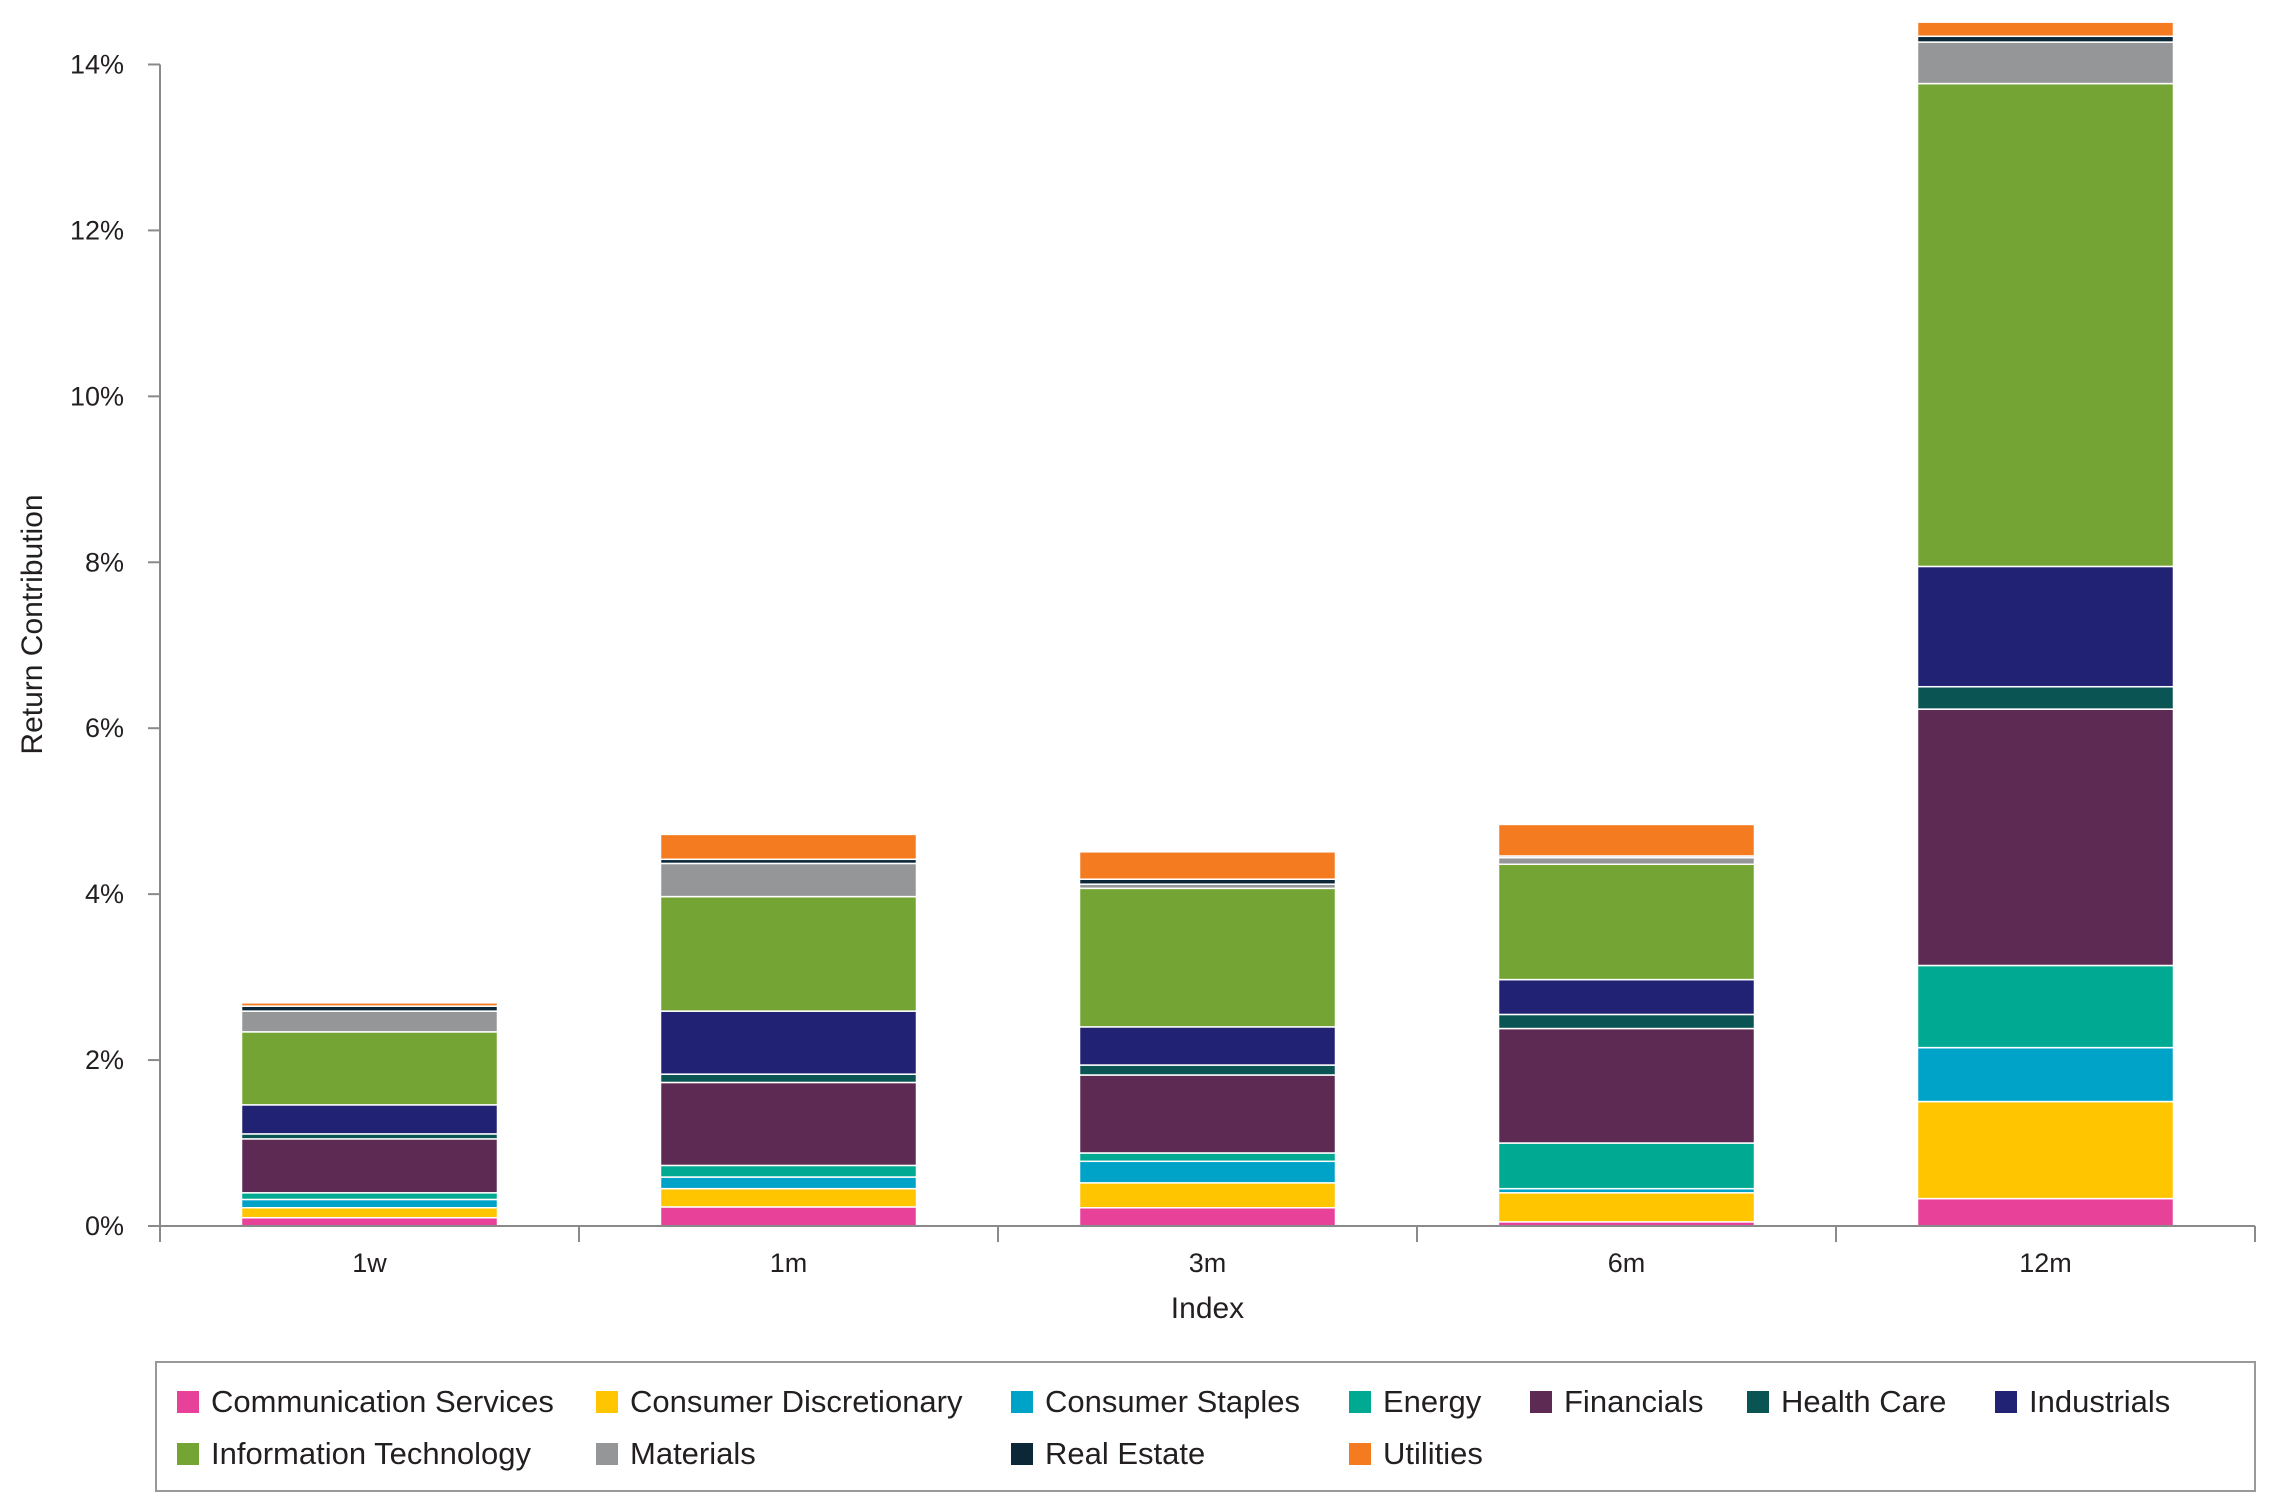  I want to click on legend-label: Consumer Discretionary, so click(796, 1401).